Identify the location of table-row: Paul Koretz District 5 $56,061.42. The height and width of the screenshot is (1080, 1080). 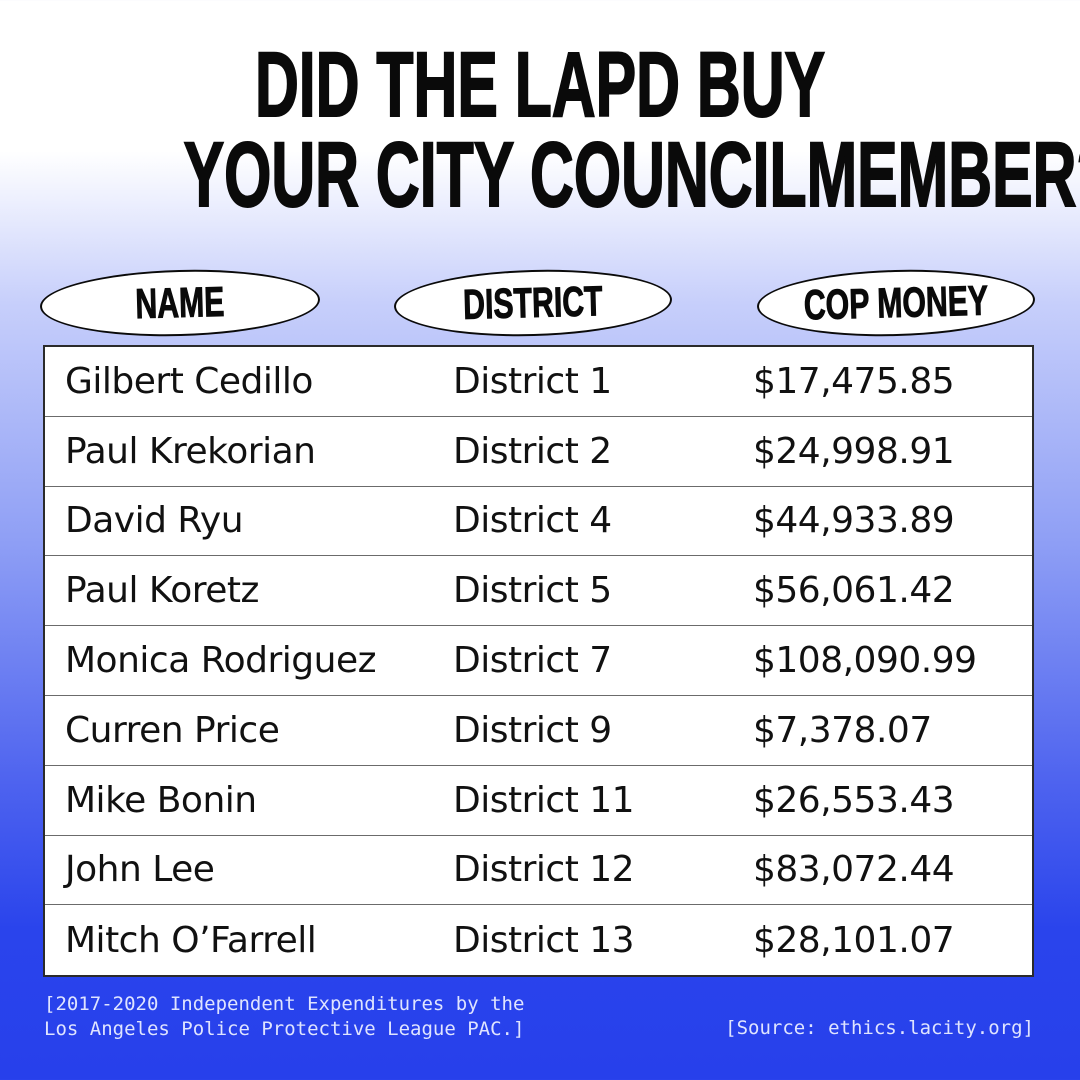
(538, 591).